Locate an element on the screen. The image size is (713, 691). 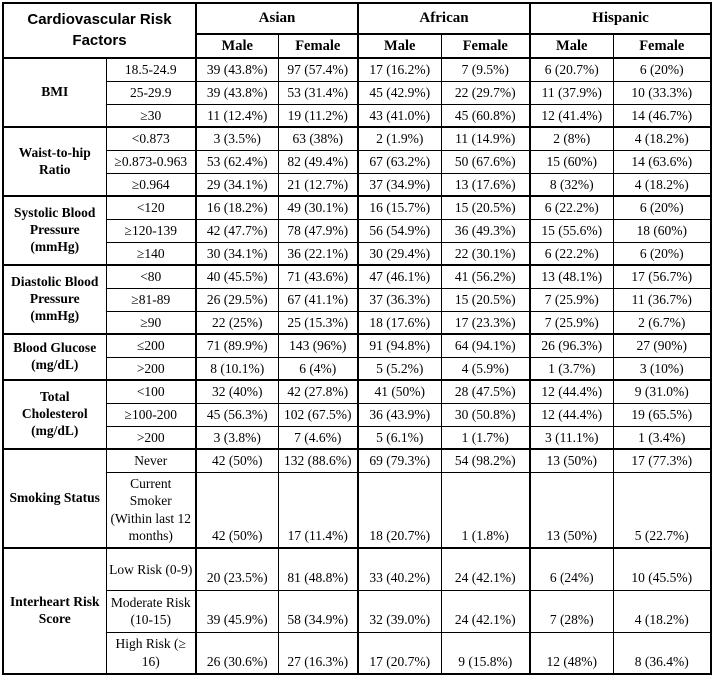
value-cell: 54 (98.2%) is located at coordinates (485, 460).